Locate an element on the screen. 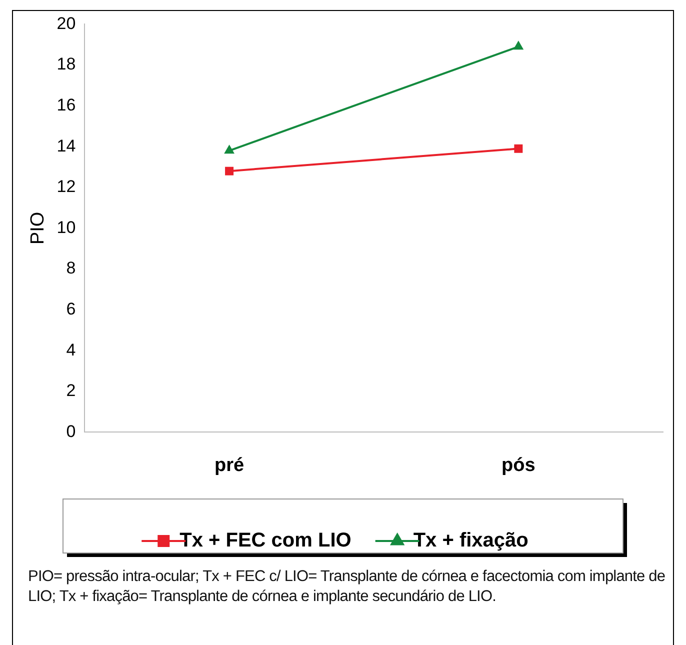 Image resolution: width=686 pixels, height=645 pixels. text: PIO= pressão intra-ocular; Tx + FEC c/ LIO= Transplante de córnea e facectomia com implante de LIO; Tx + fixação= Transplante de córnea e implante secundário de LIO. is located at coordinates (347, 587).